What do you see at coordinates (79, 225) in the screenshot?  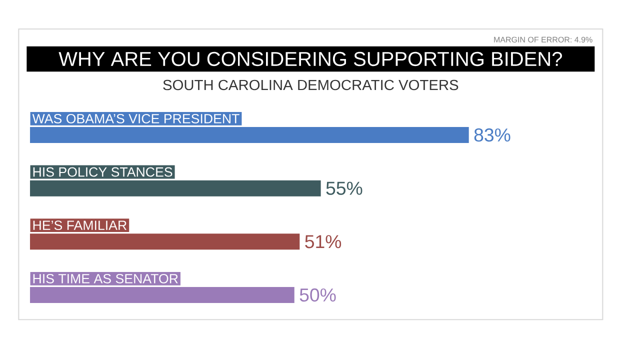 I see `y-tick-label: HE’S FAMILIAR` at bounding box center [79, 225].